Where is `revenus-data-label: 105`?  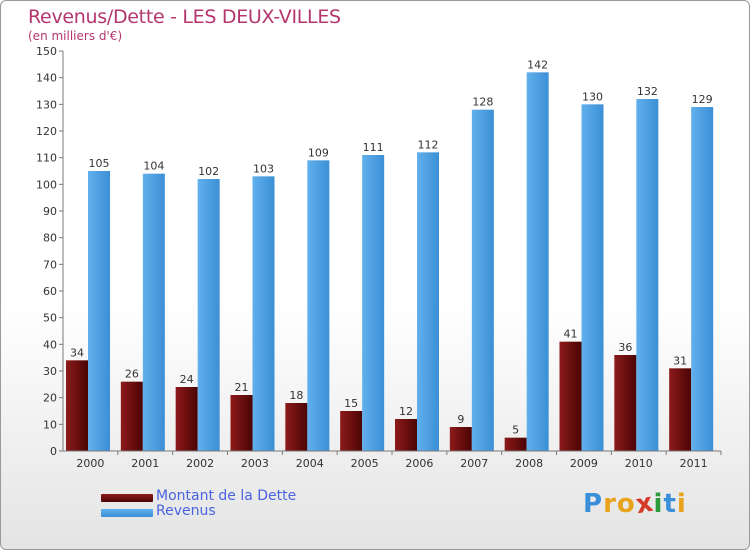
revenus-data-label: 105 is located at coordinates (99, 163).